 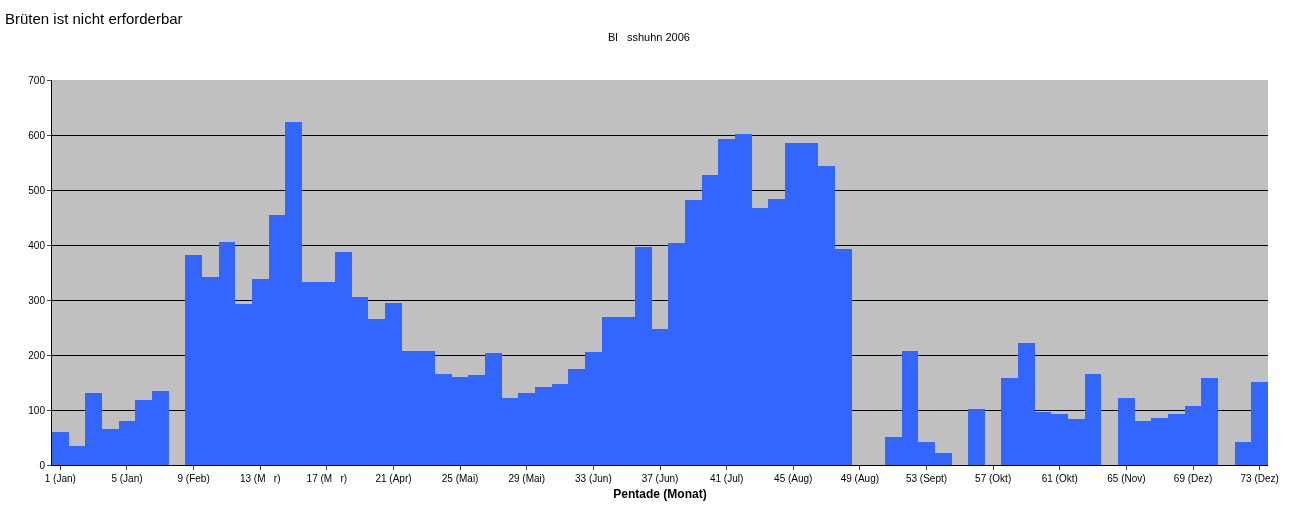 I want to click on x-tick-label: 33 (Jun), so click(x=593, y=478).